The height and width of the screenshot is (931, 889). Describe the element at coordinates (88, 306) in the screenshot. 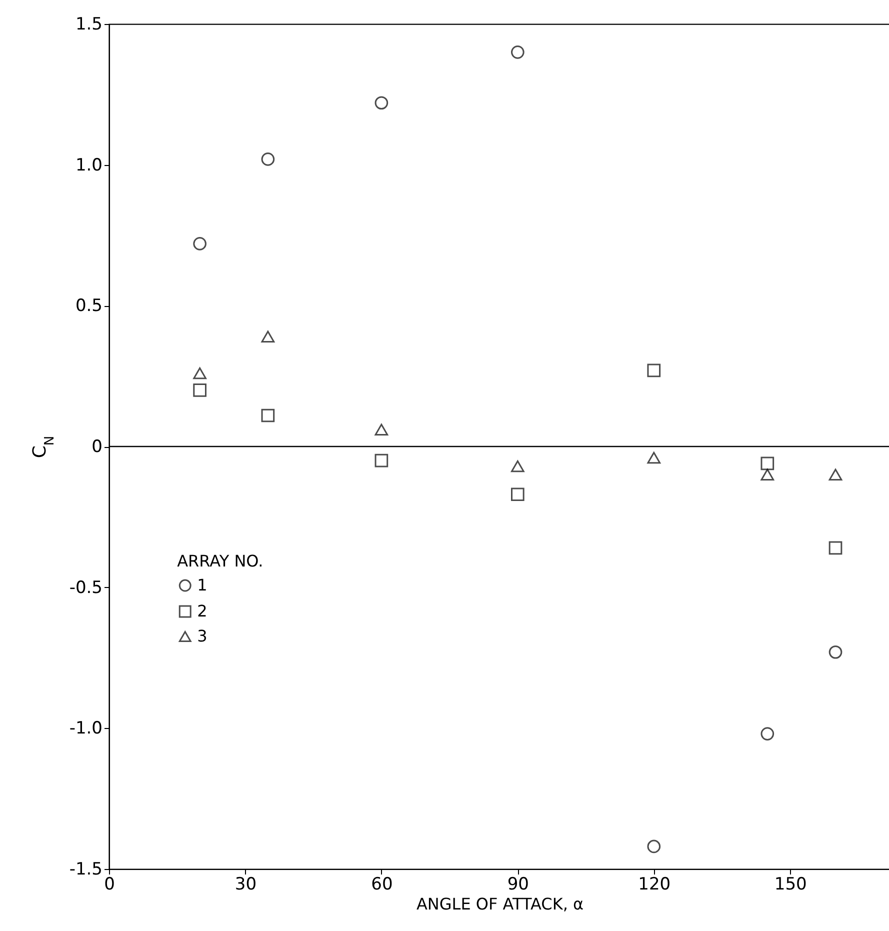

I see `y-tick-label: 0.5` at that location.